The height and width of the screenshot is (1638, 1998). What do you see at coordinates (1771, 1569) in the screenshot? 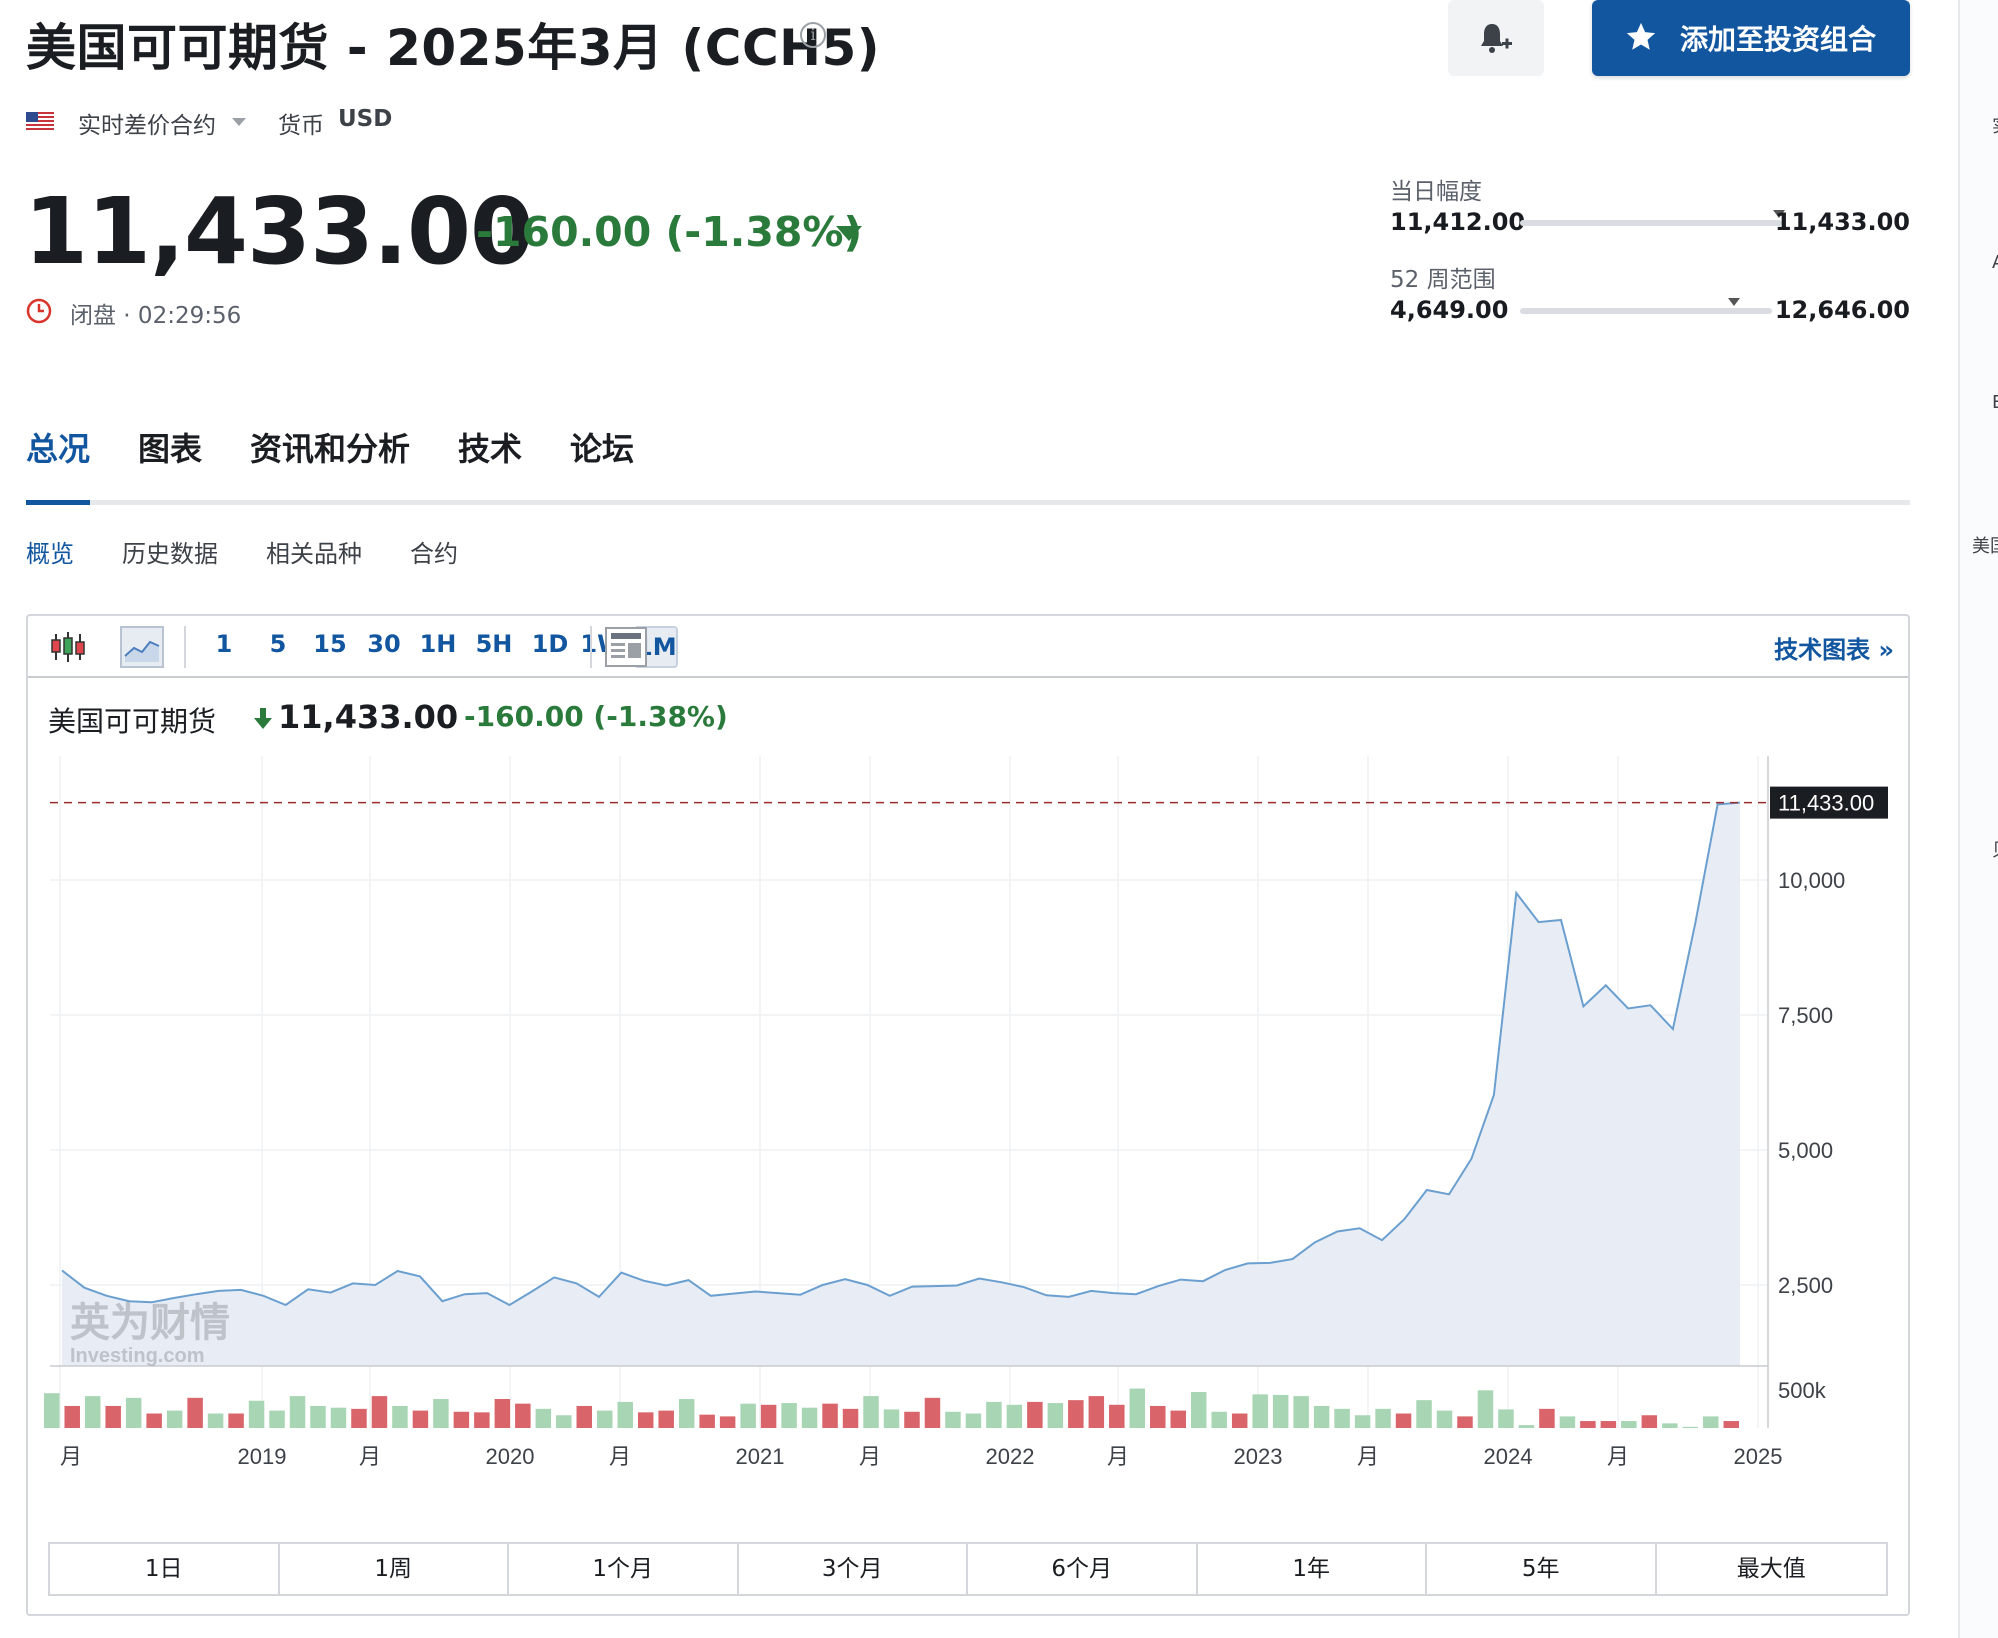
I see `period-button: 最大值` at bounding box center [1771, 1569].